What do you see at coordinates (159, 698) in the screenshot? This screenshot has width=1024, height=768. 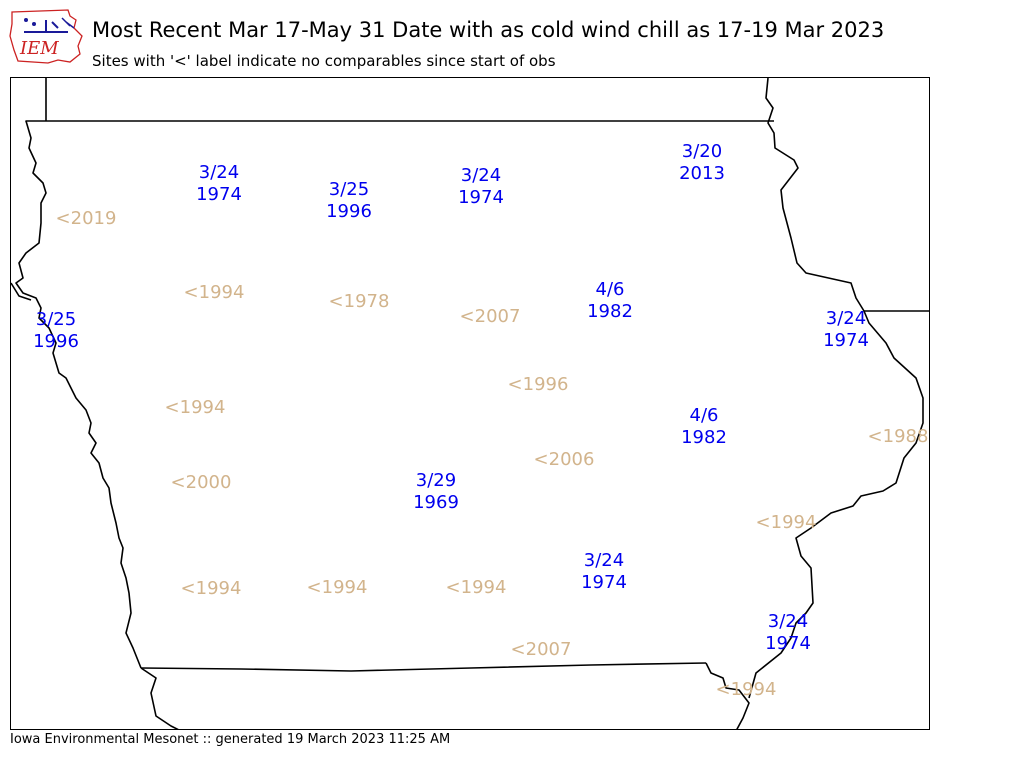 I see `sw-missouri-line` at bounding box center [159, 698].